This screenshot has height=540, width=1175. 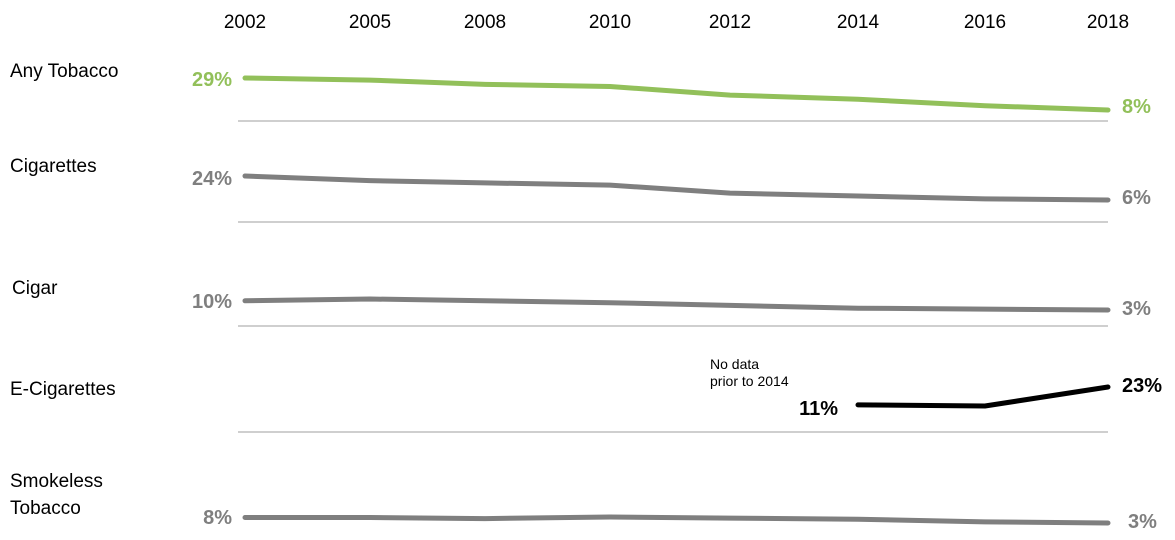 What do you see at coordinates (212, 80) in the screenshot?
I see `start-value-label: 29%` at bounding box center [212, 80].